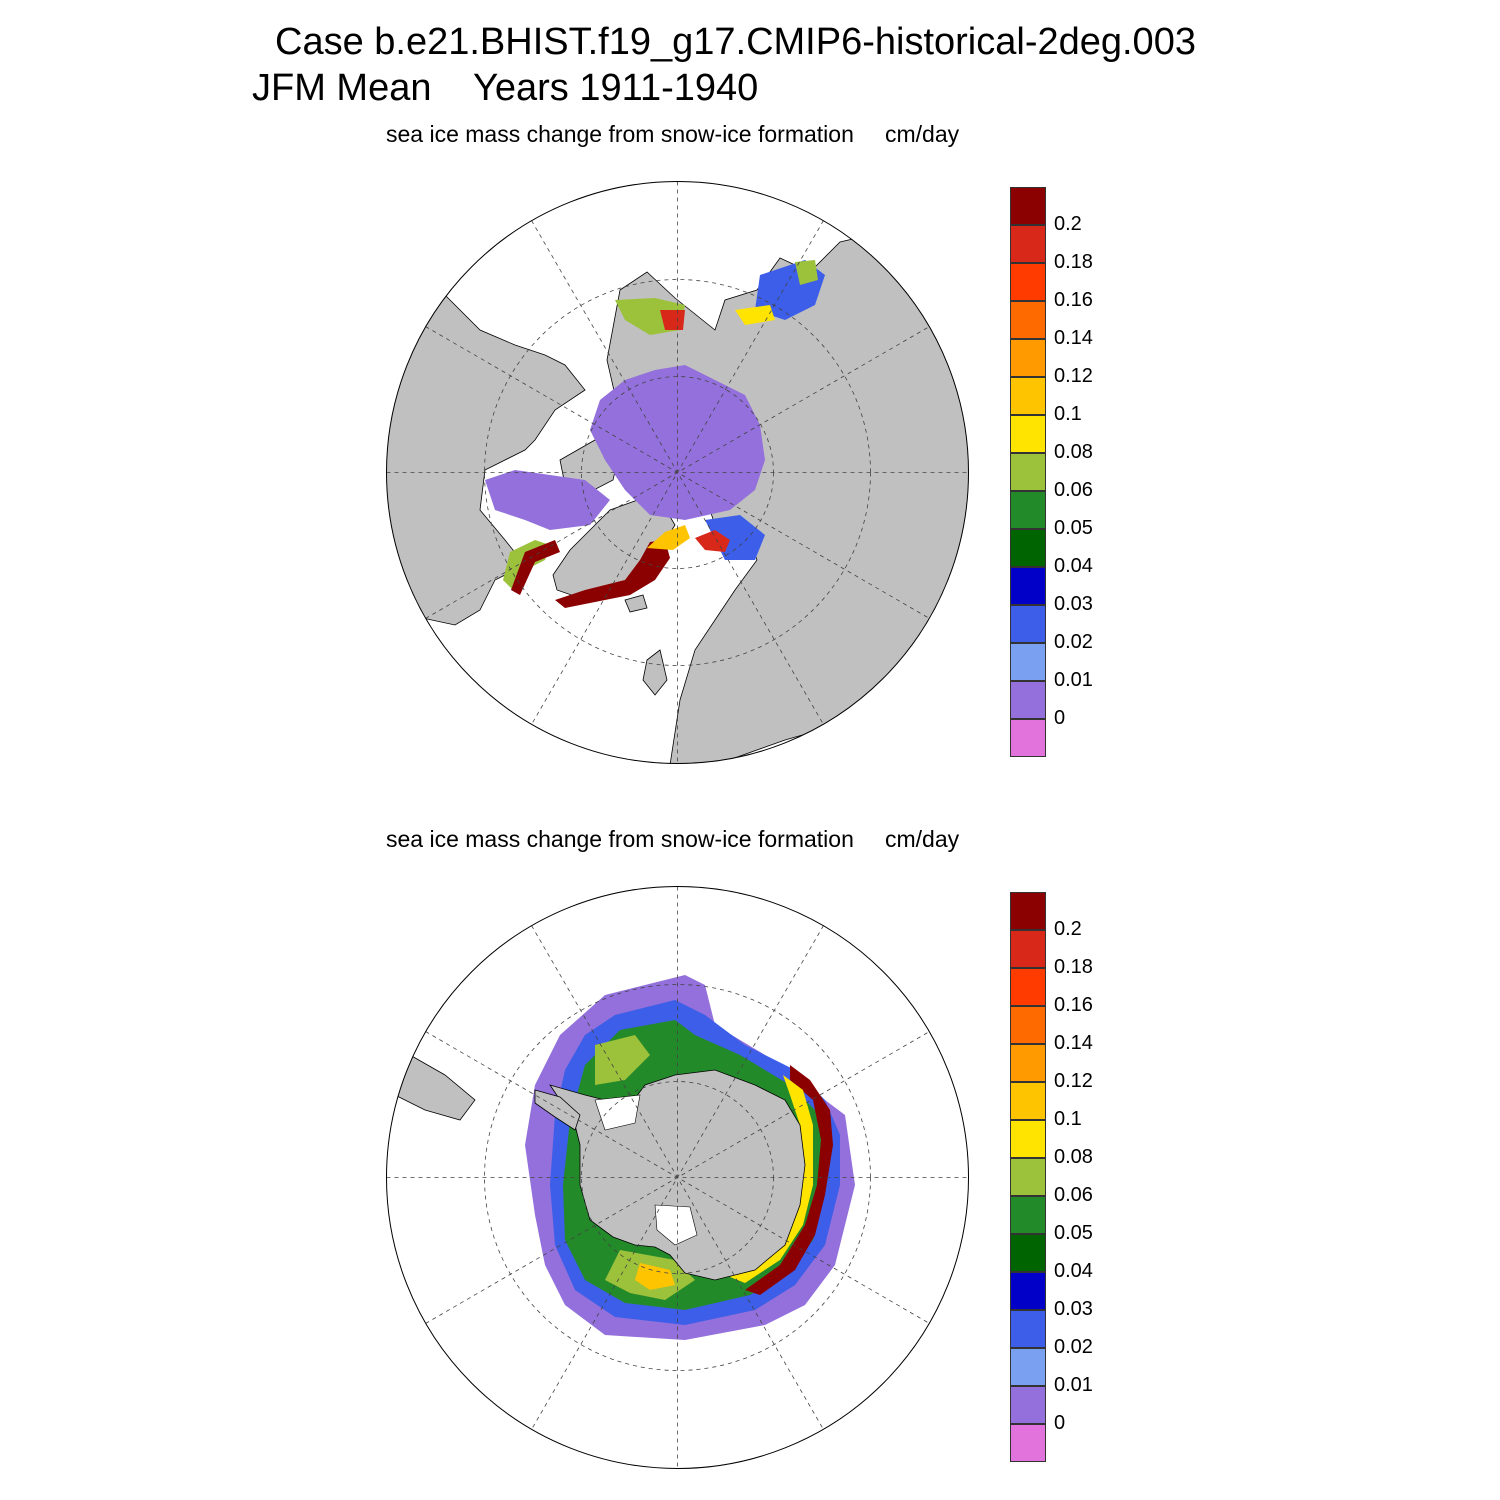 Image resolution: width=1500 pixels, height=1500 pixels. What do you see at coordinates (922, 134) in the screenshot?
I see `north-panel-units: cm/day` at bounding box center [922, 134].